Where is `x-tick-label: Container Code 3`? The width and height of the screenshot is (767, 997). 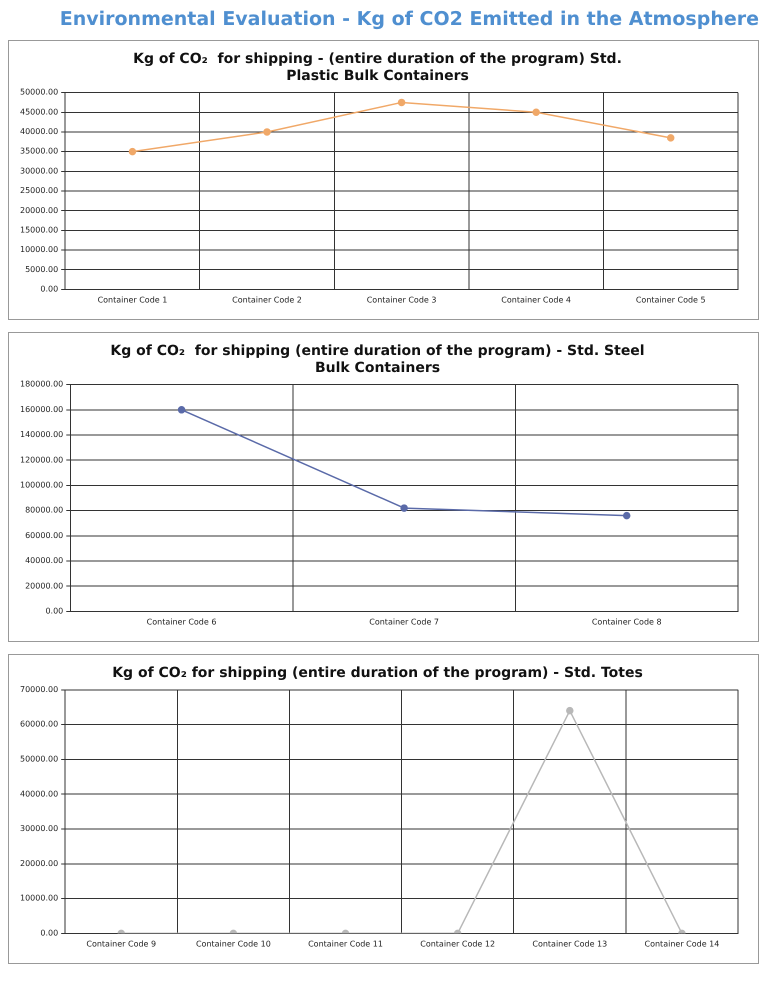
x-tick-label: Container Code 3 is located at coordinates (401, 299).